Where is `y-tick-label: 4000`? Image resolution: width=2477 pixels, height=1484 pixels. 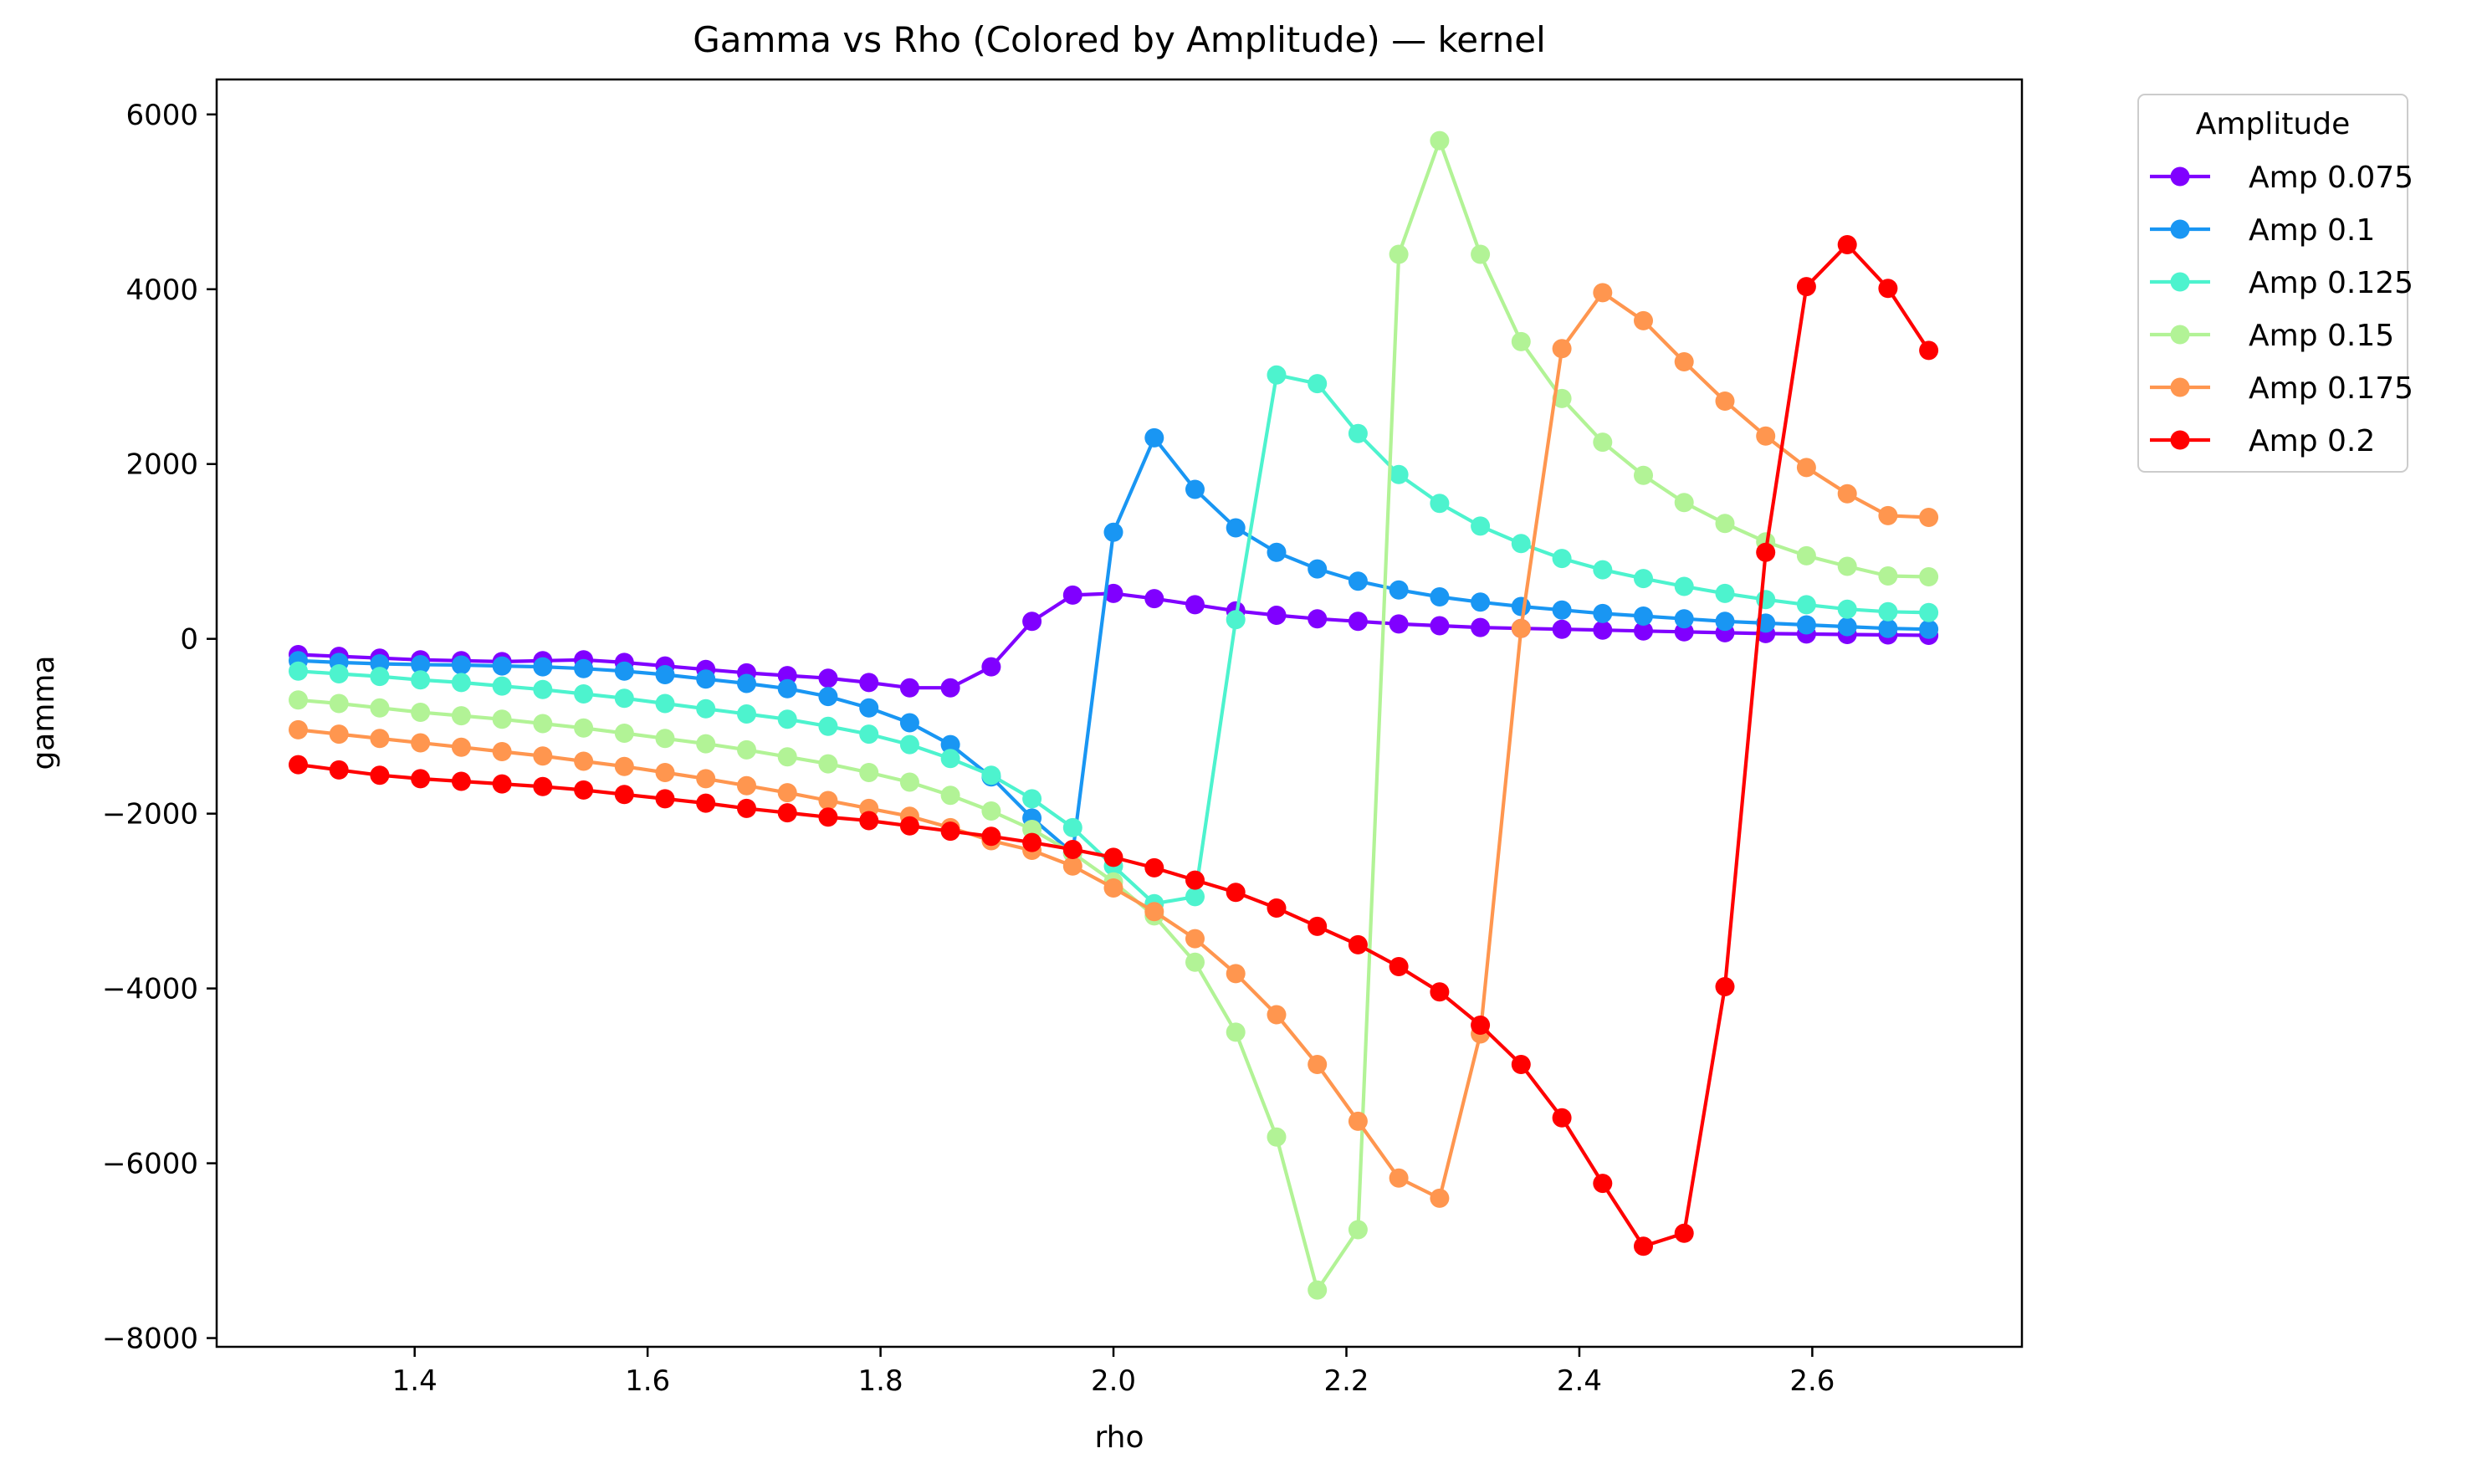 y-tick-label: 4000 is located at coordinates (161, 290).